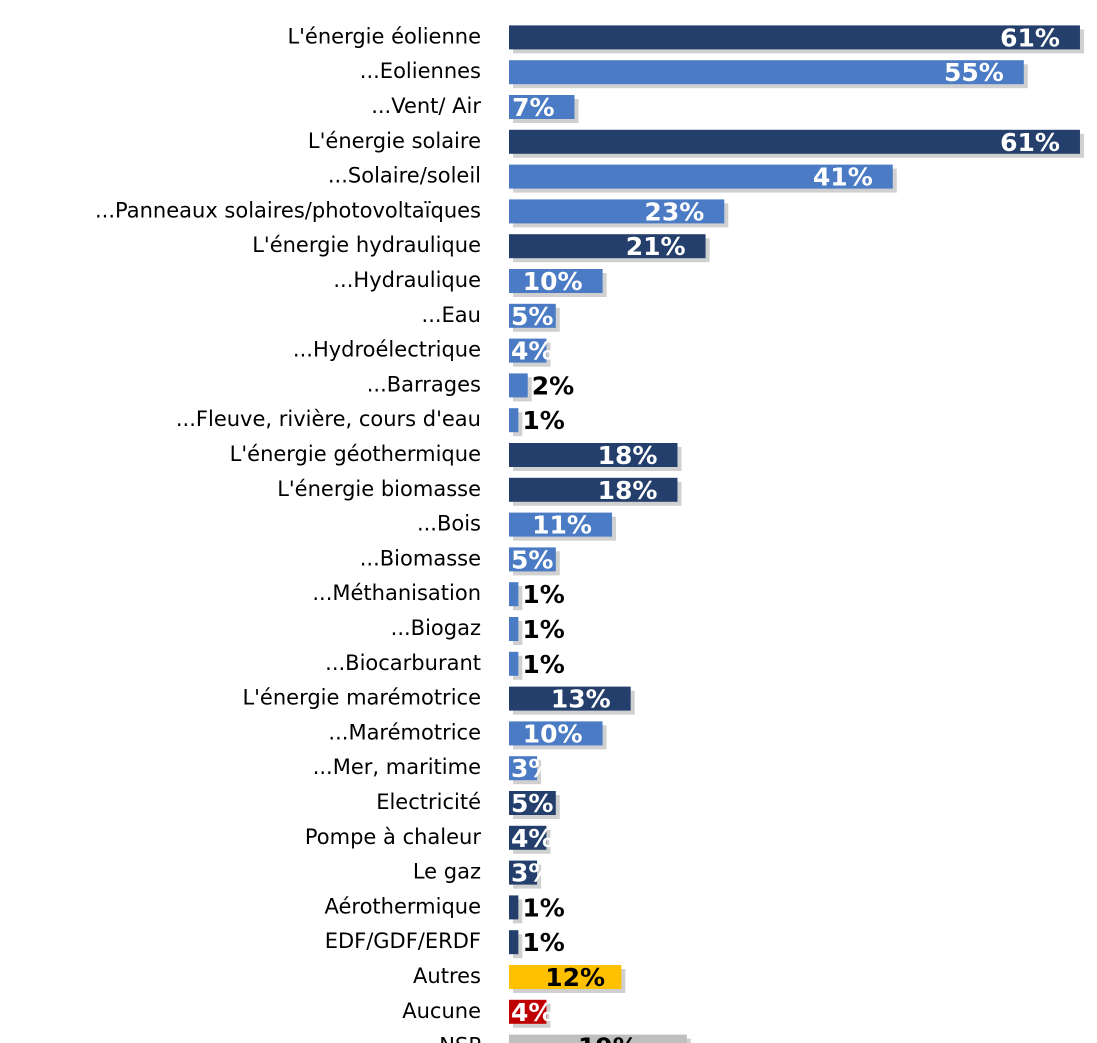 This screenshot has width=1097, height=1043. I want to click on category-label: ...Biomasse, so click(420, 558).